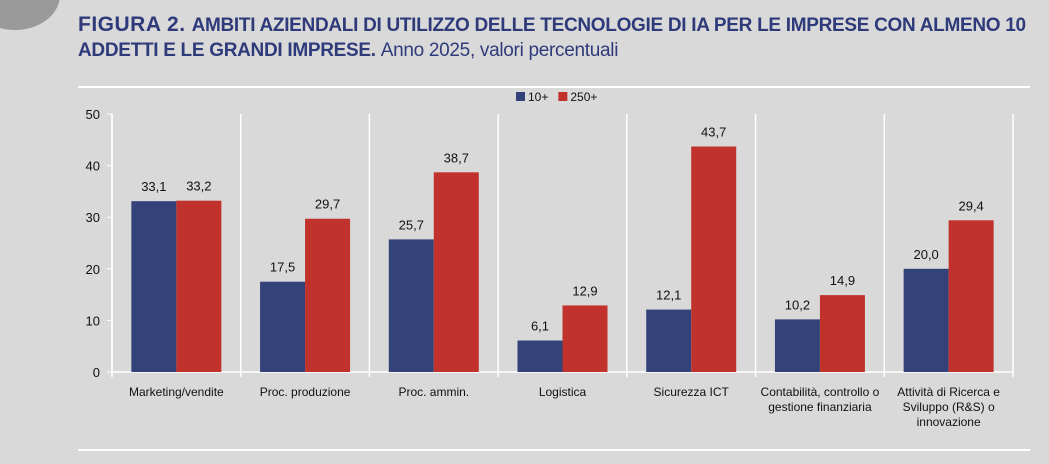 This screenshot has height=464, width=1049. I want to click on data-label: 33,2, so click(198, 186).